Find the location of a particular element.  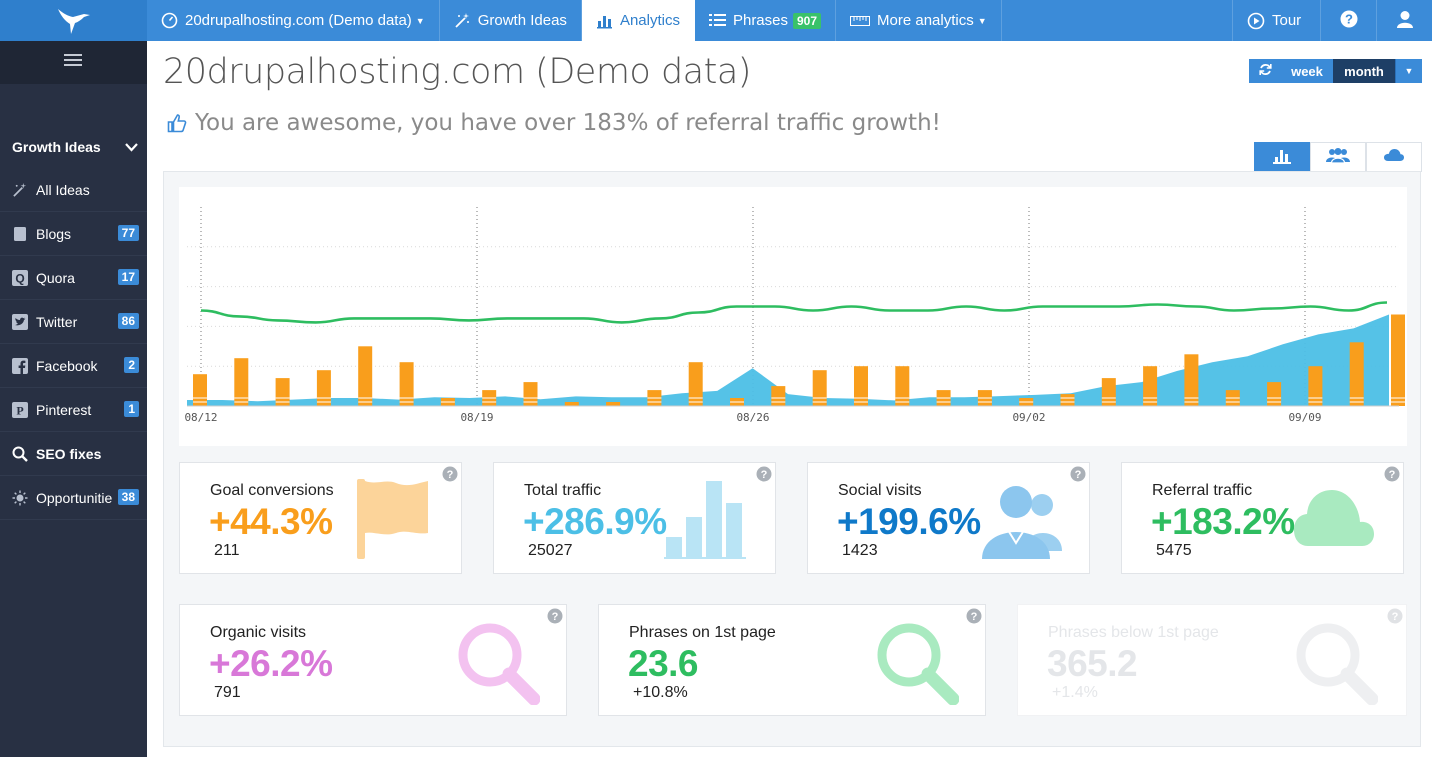

card-social-visits: Social visits +199.6% 1423 ? is located at coordinates (948, 518).